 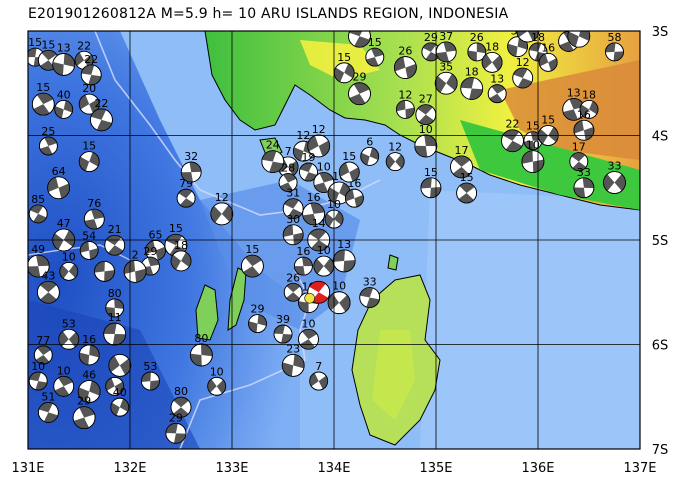 I want to click on event-depth-label: 65, so click(x=156, y=234).